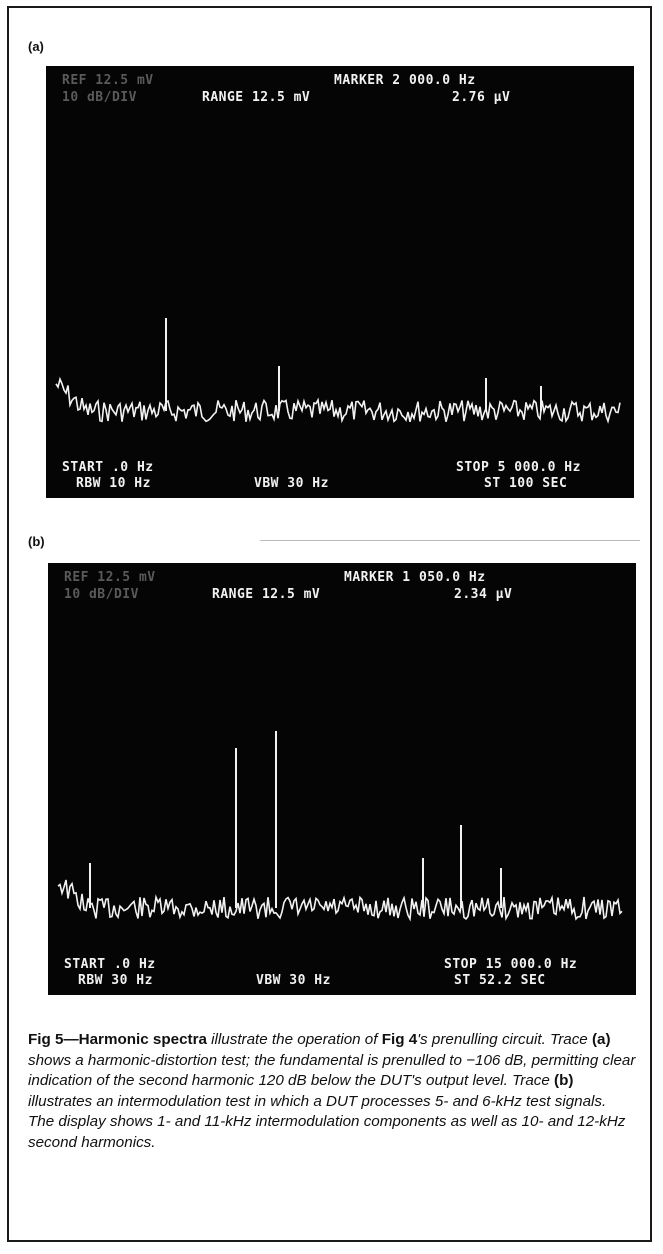  I want to click on range-b: RANGE 12.5 mV, so click(266, 594).